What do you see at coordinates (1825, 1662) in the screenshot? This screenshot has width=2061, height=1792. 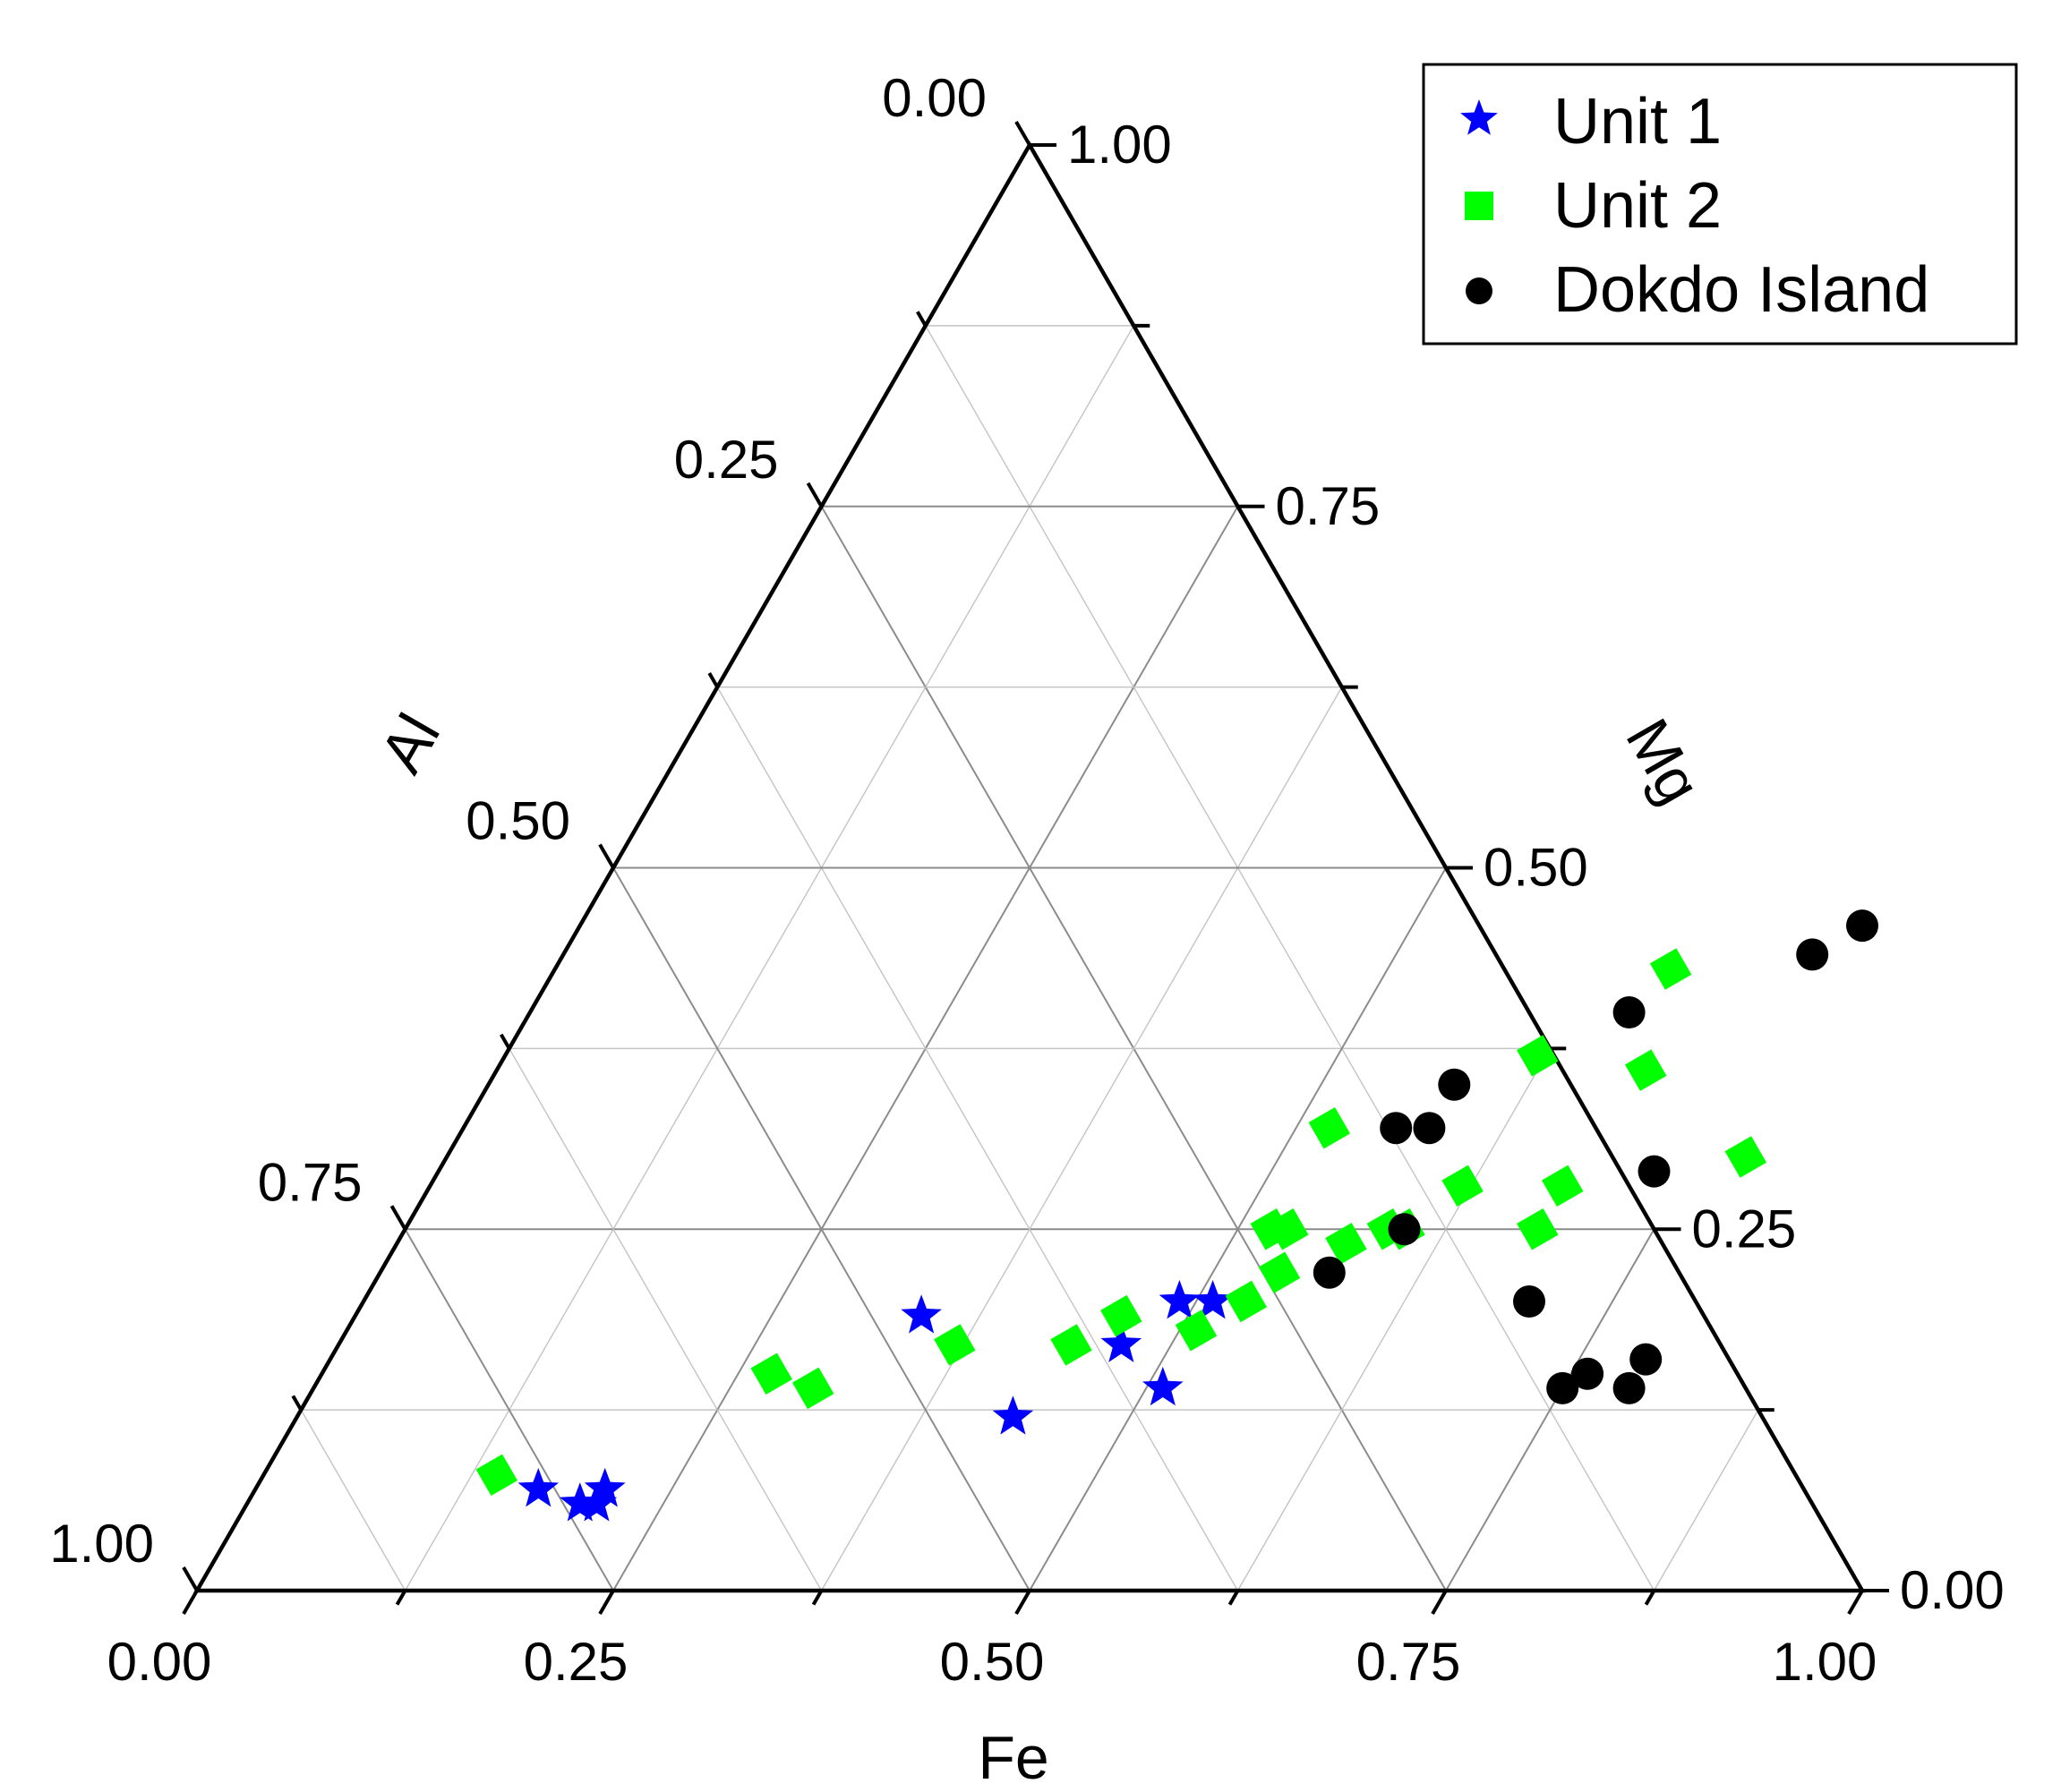 I see `fe-tick-label: 1.00` at bounding box center [1825, 1662].